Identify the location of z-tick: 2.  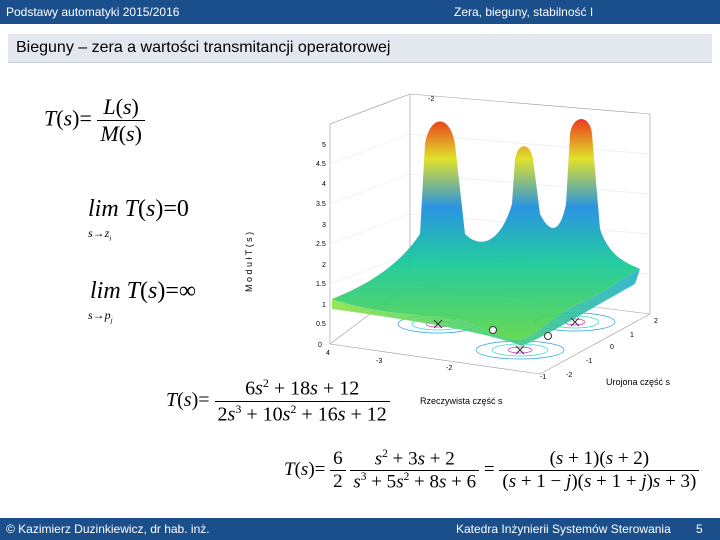
(324, 265).